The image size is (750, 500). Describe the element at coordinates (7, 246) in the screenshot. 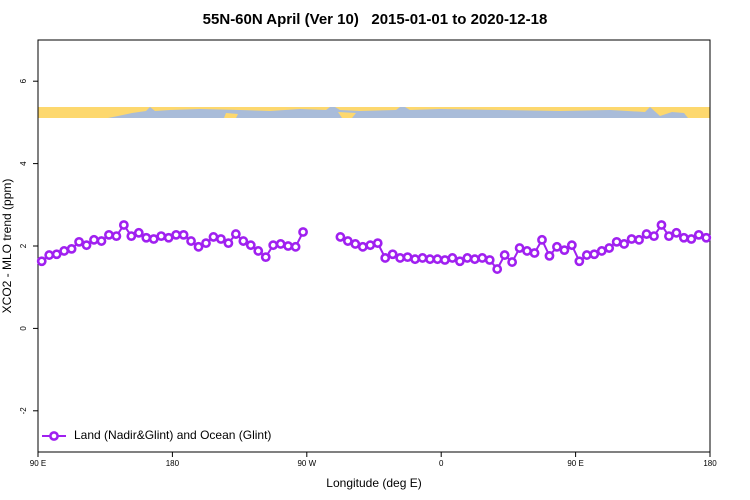

I see `y-axis-label: XCO2 - MLO trend (ppm)` at that location.